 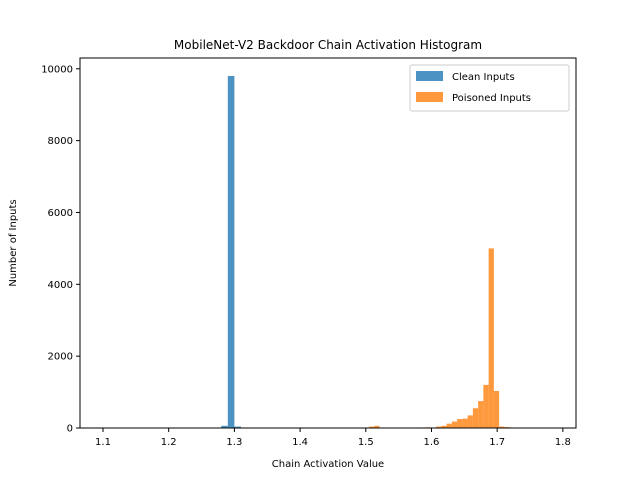 What do you see at coordinates (60, 141) in the screenshot?
I see `y-tick-label: 8000` at bounding box center [60, 141].